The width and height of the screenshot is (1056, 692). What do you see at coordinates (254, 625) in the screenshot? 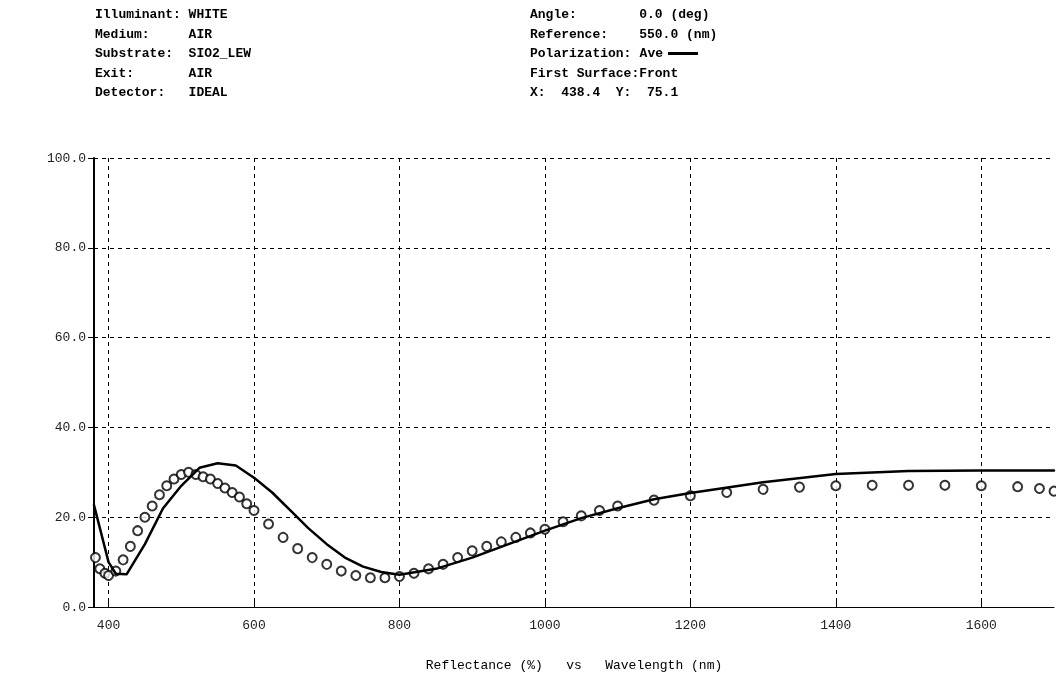
I see `x-tick-label: 600` at bounding box center [254, 625].